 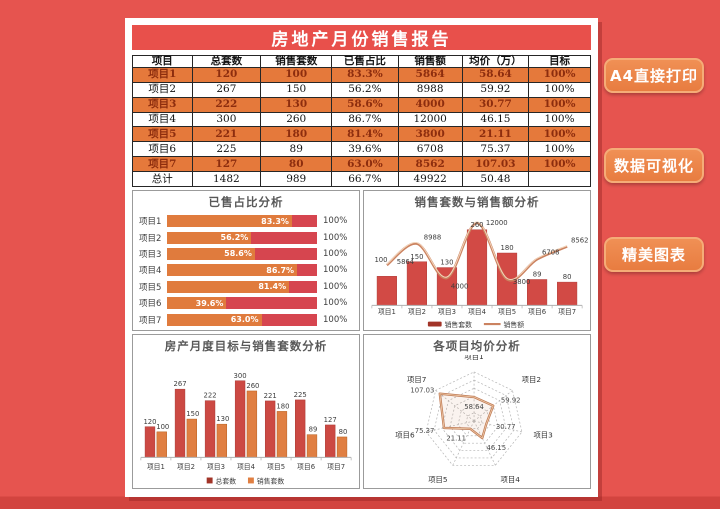 What do you see at coordinates (150, 271) in the screenshot?
I see `hbar-category-label: 项目4` at bounding box center [150, 271].